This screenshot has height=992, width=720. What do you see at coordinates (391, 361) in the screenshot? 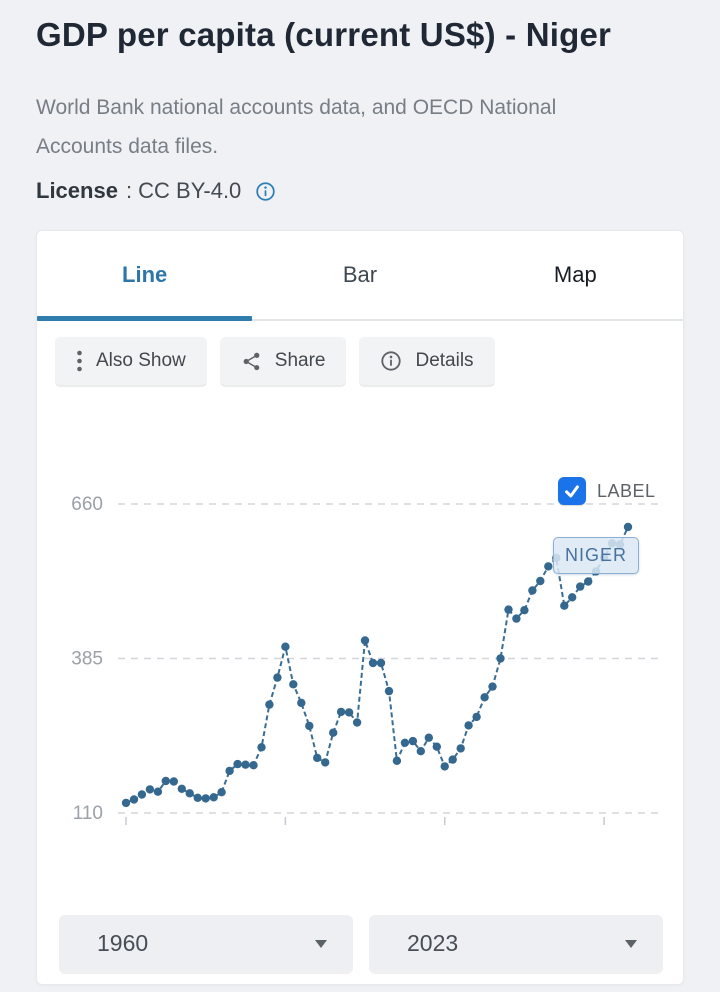
I see `info-circle-icon` at bounding box center [391, 361].